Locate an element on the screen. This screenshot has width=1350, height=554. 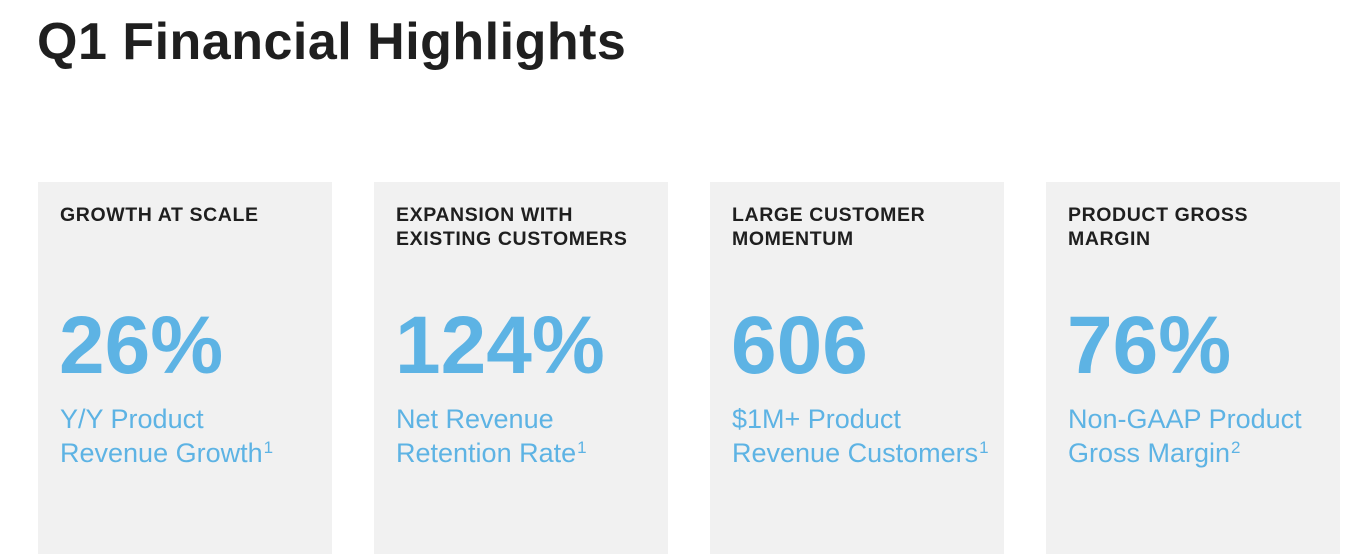
card-heading: GROWTH AT SCALE is located at coordinates (195, 215).